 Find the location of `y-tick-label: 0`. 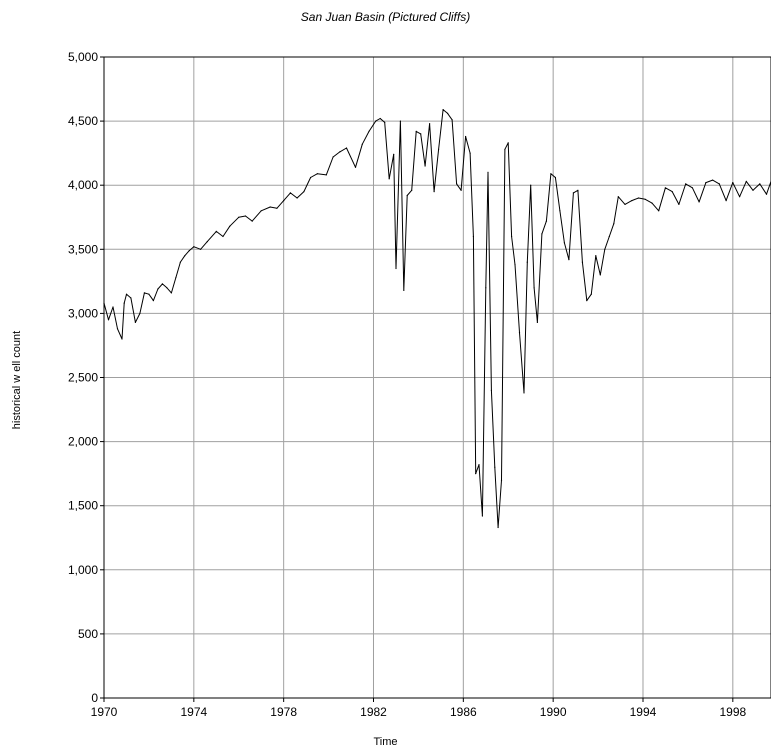

y-tick-label: 0 is located at coordinates (94, 698).